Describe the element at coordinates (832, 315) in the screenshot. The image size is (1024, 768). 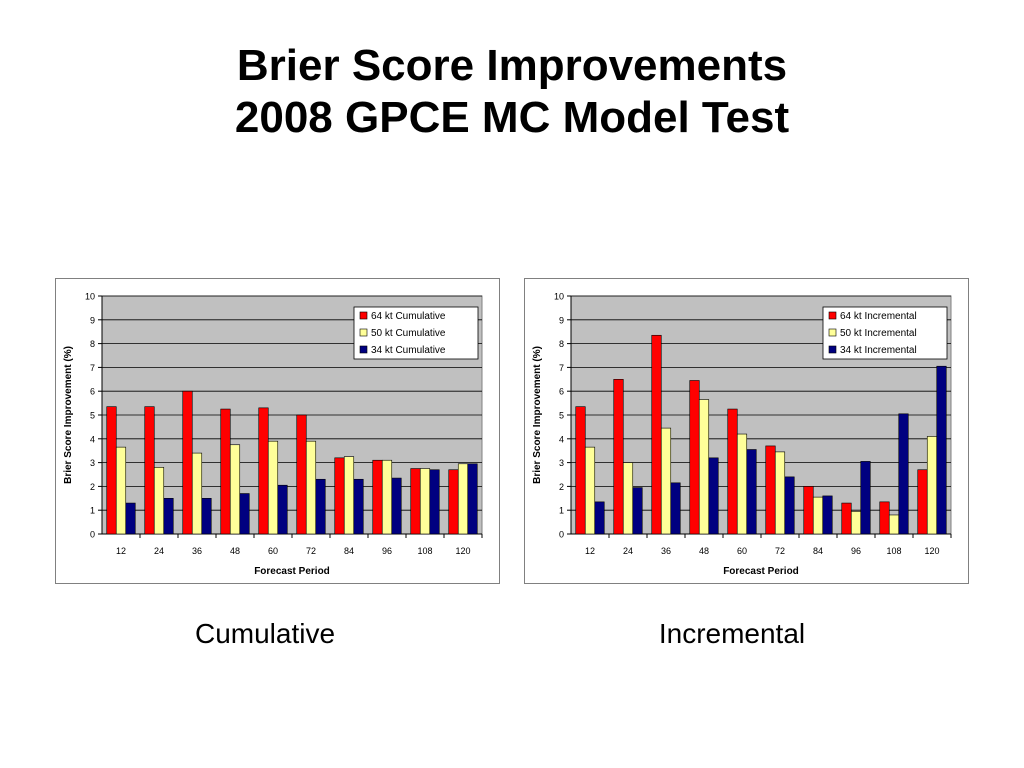
I see `incremental-legend-swatch` at that location.